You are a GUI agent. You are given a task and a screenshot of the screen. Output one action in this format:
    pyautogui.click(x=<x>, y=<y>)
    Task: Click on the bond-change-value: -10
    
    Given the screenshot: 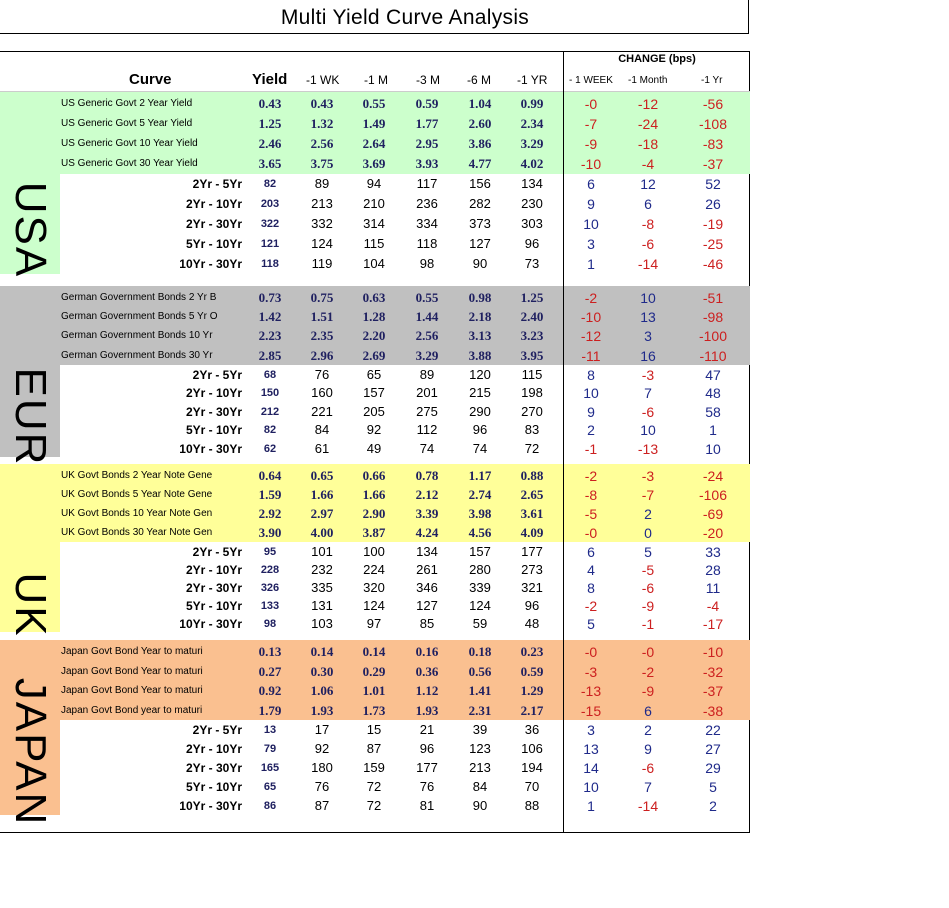 What is the action you would take?
    pyautogui.click(x=591, y=164)
    